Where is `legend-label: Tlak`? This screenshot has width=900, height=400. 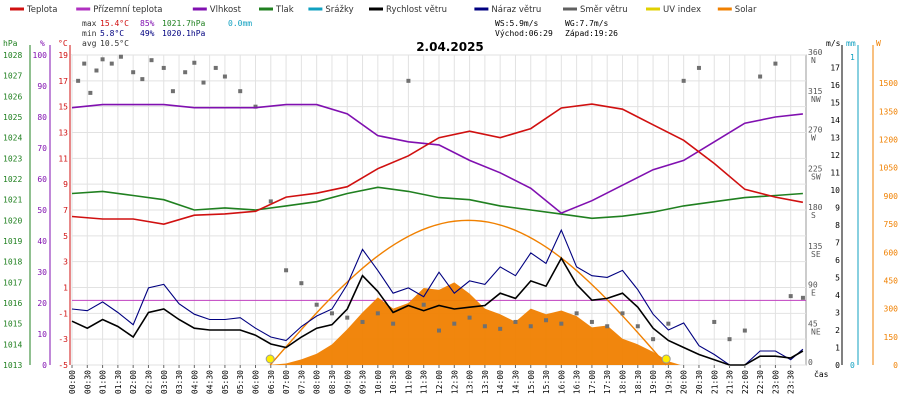
legend-label: Tlak is located at coordinates (284, 10).